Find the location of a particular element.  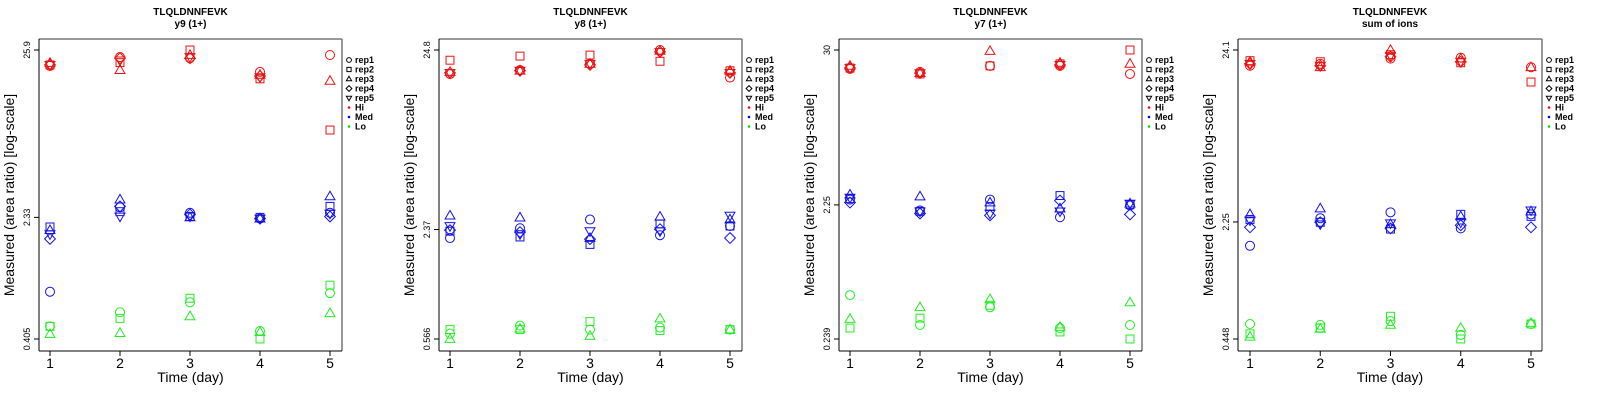

y-tick-label: 0.239 is located at coordinates (827, 339).